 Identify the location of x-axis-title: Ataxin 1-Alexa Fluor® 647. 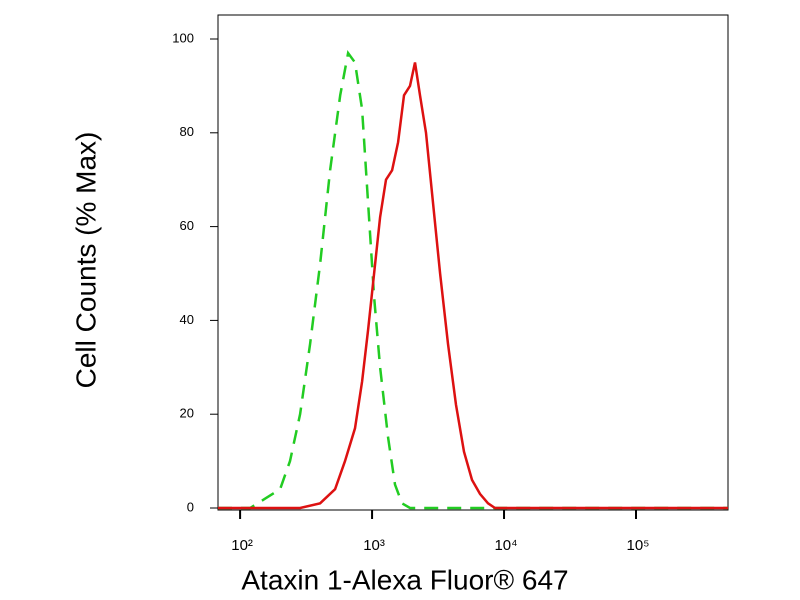
(404, 579).